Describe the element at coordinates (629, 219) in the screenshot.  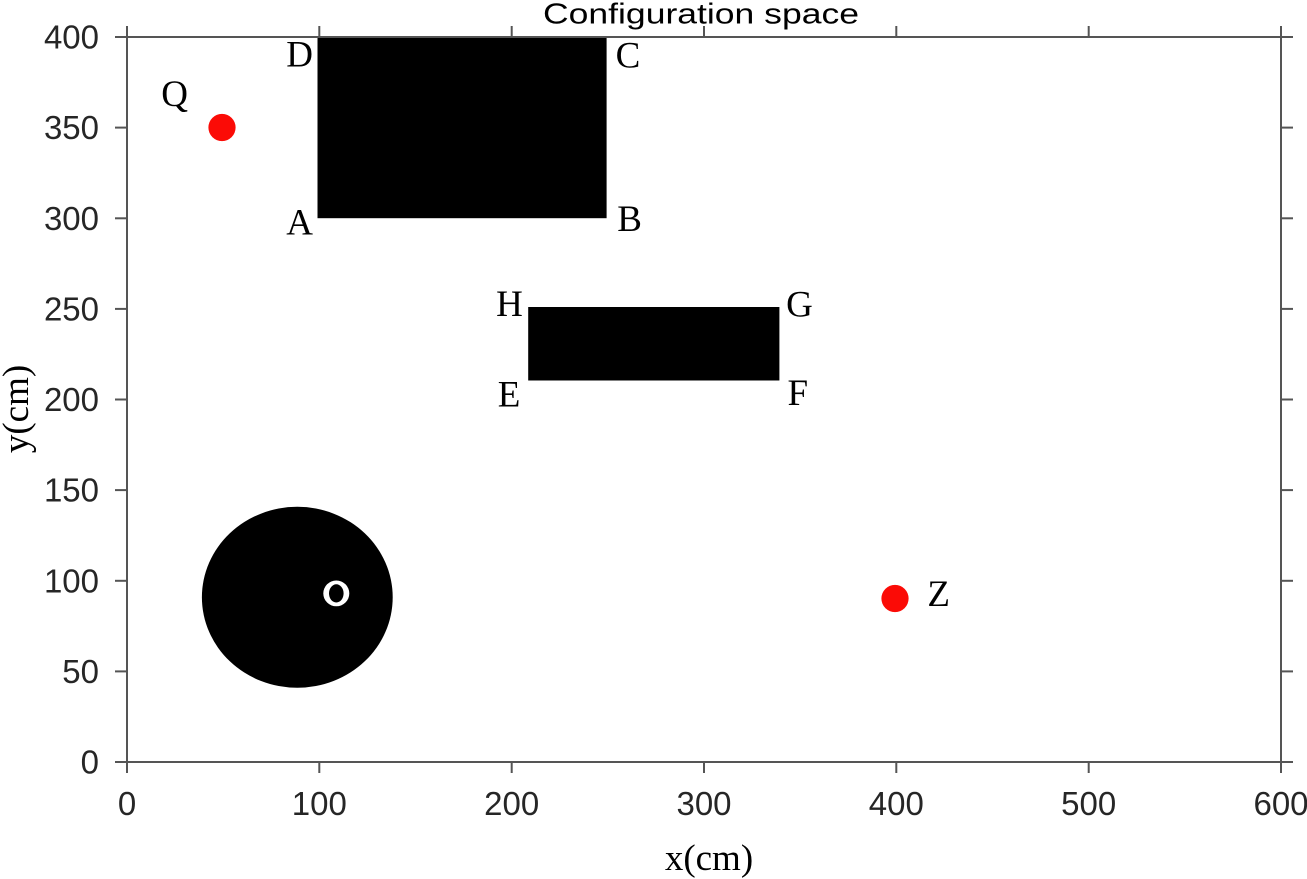
I see `svg-text: B` at that location.